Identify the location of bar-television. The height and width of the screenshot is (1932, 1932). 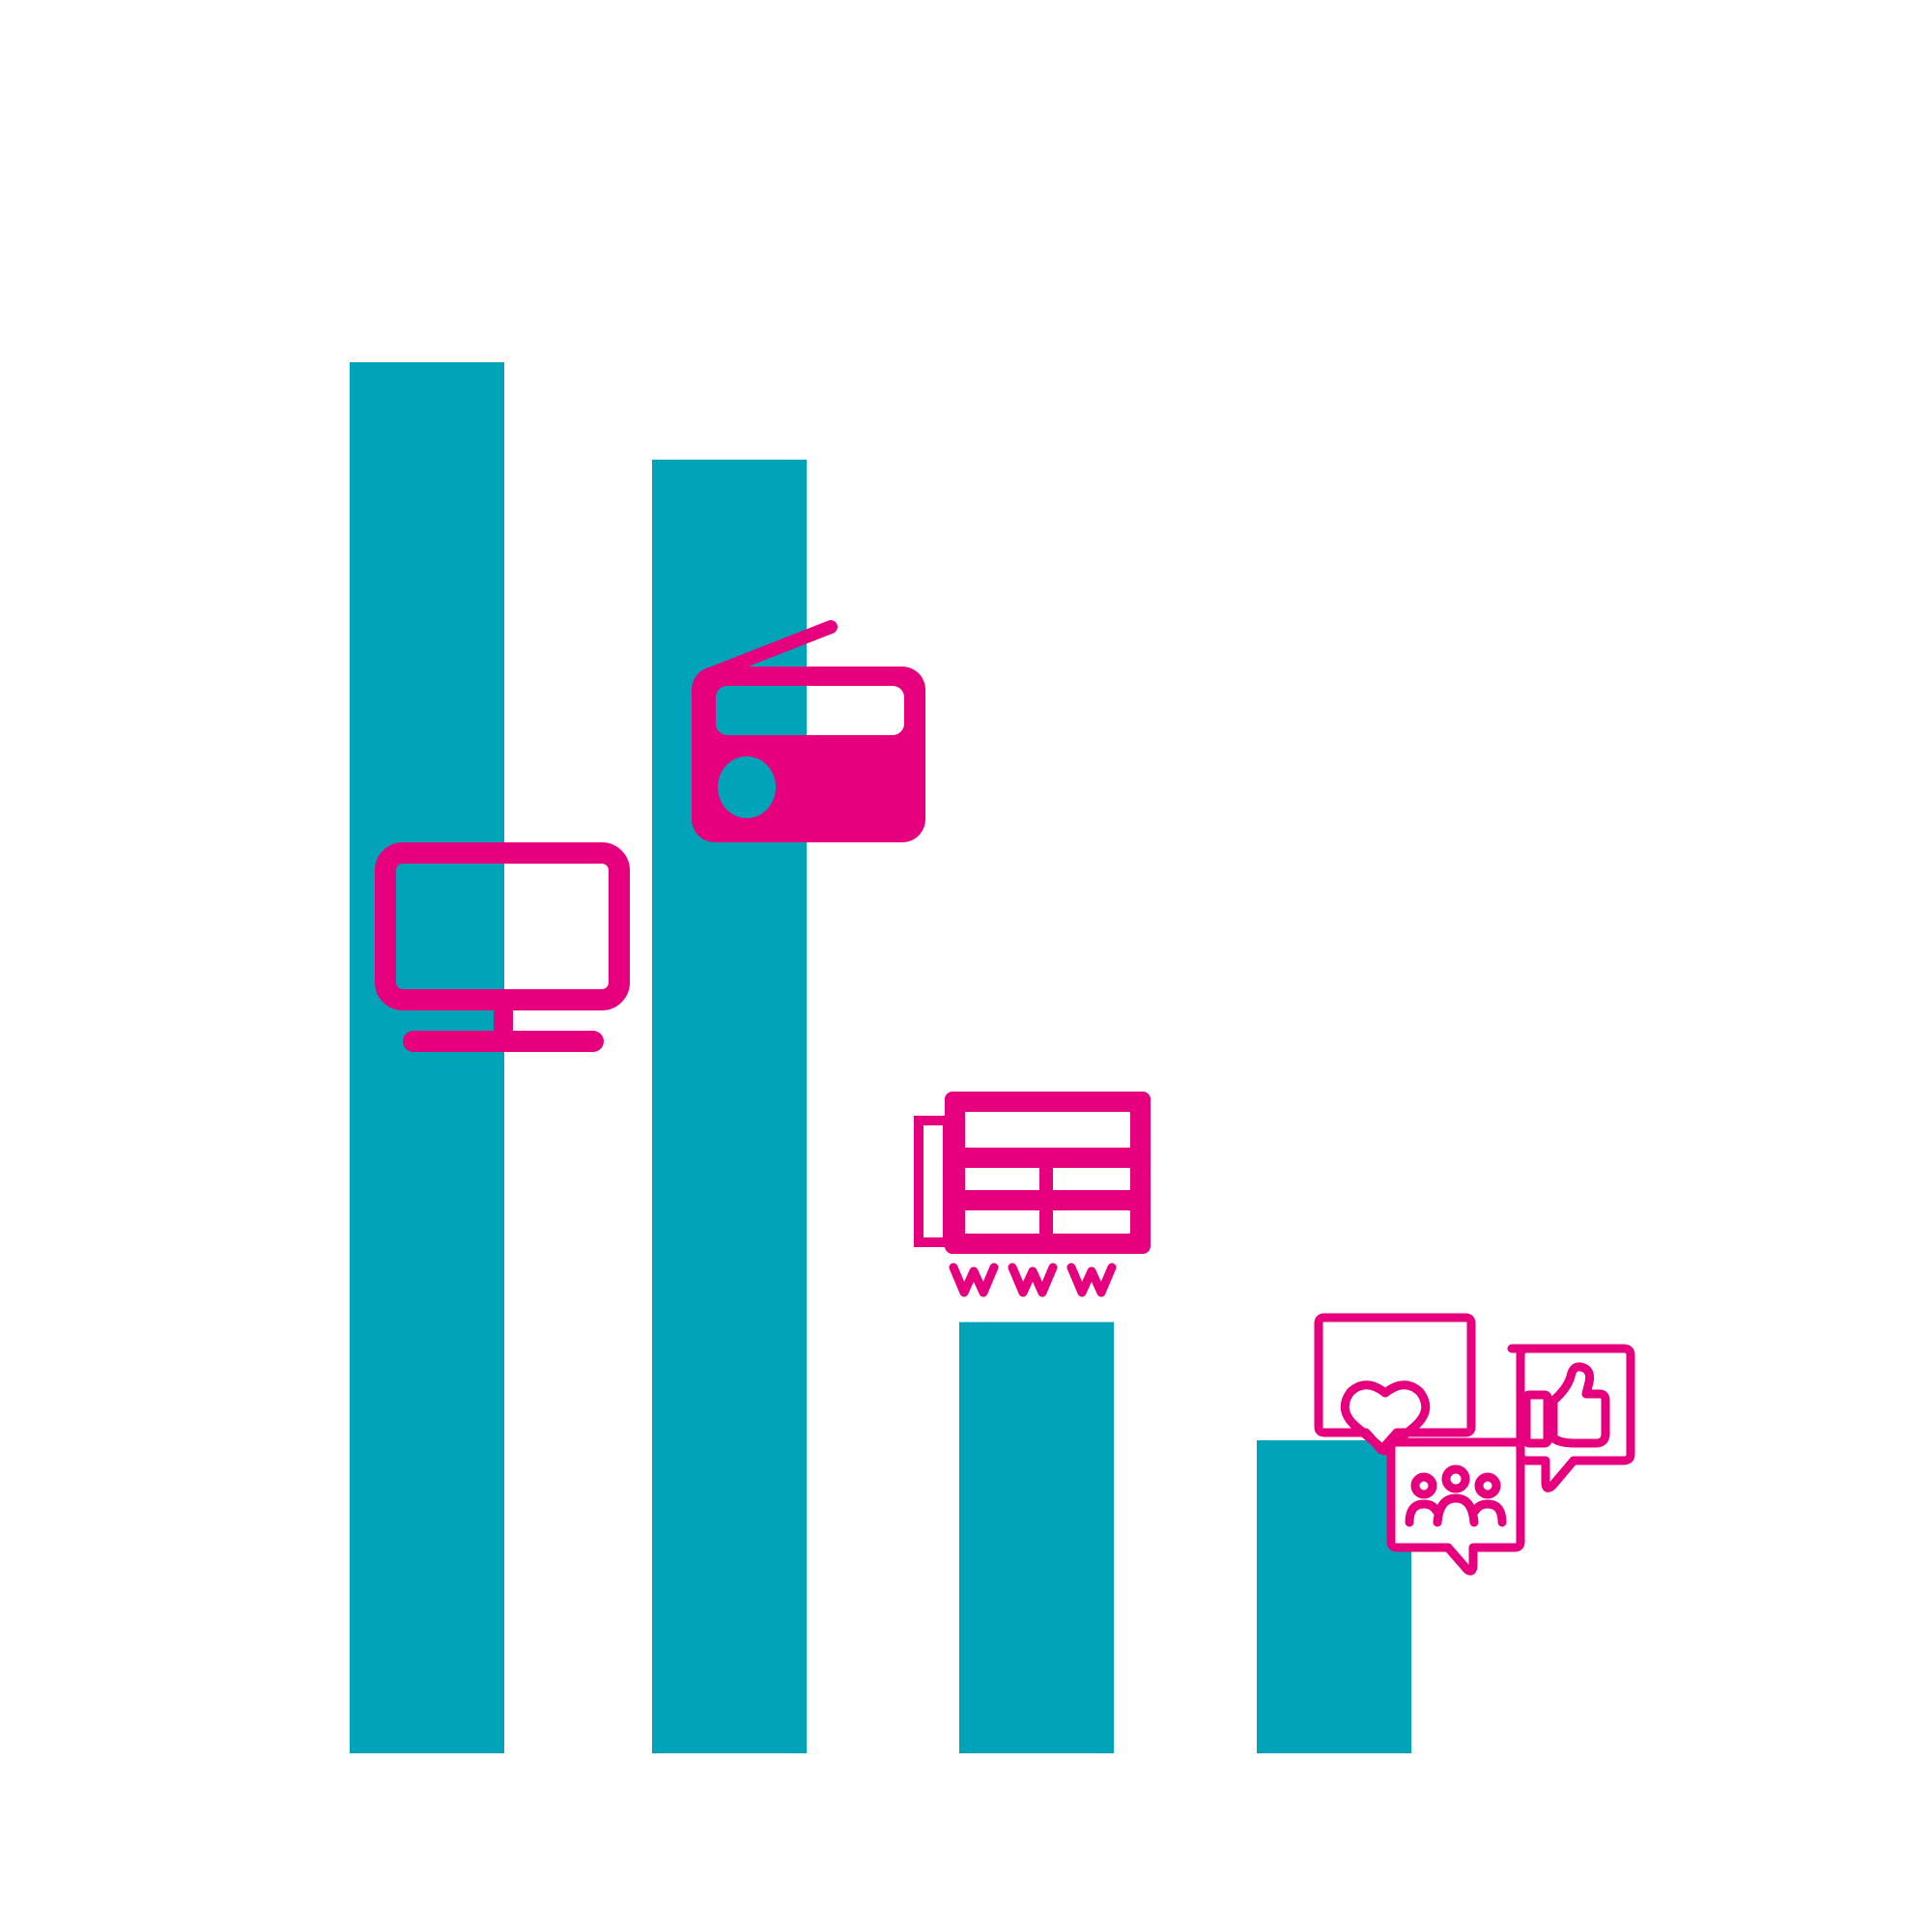
(427, 1057).